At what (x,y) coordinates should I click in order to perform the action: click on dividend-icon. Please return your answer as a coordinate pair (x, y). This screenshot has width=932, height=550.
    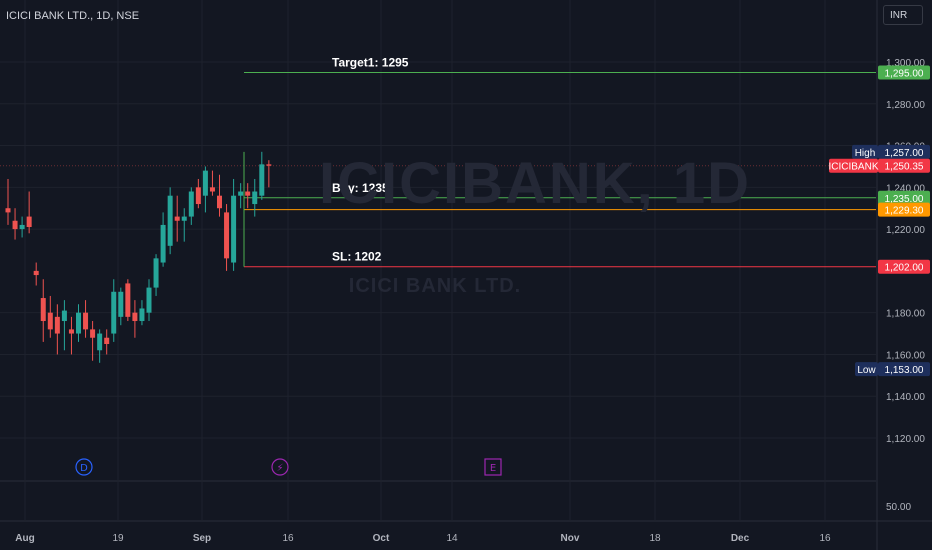
    Looking at the image, I should click on (84, 467).